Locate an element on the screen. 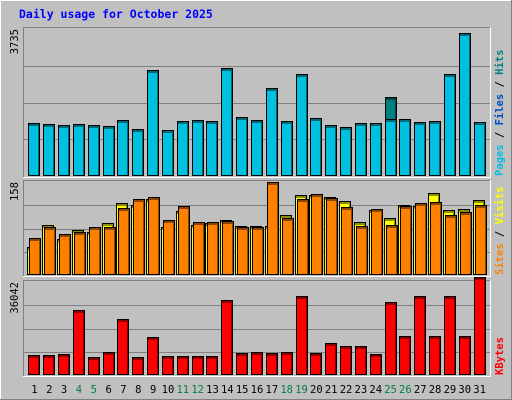 Image resolution: width=512 pixels, height=400 pixels. x-tick-label: 15 is located at coordinates (242, 390).